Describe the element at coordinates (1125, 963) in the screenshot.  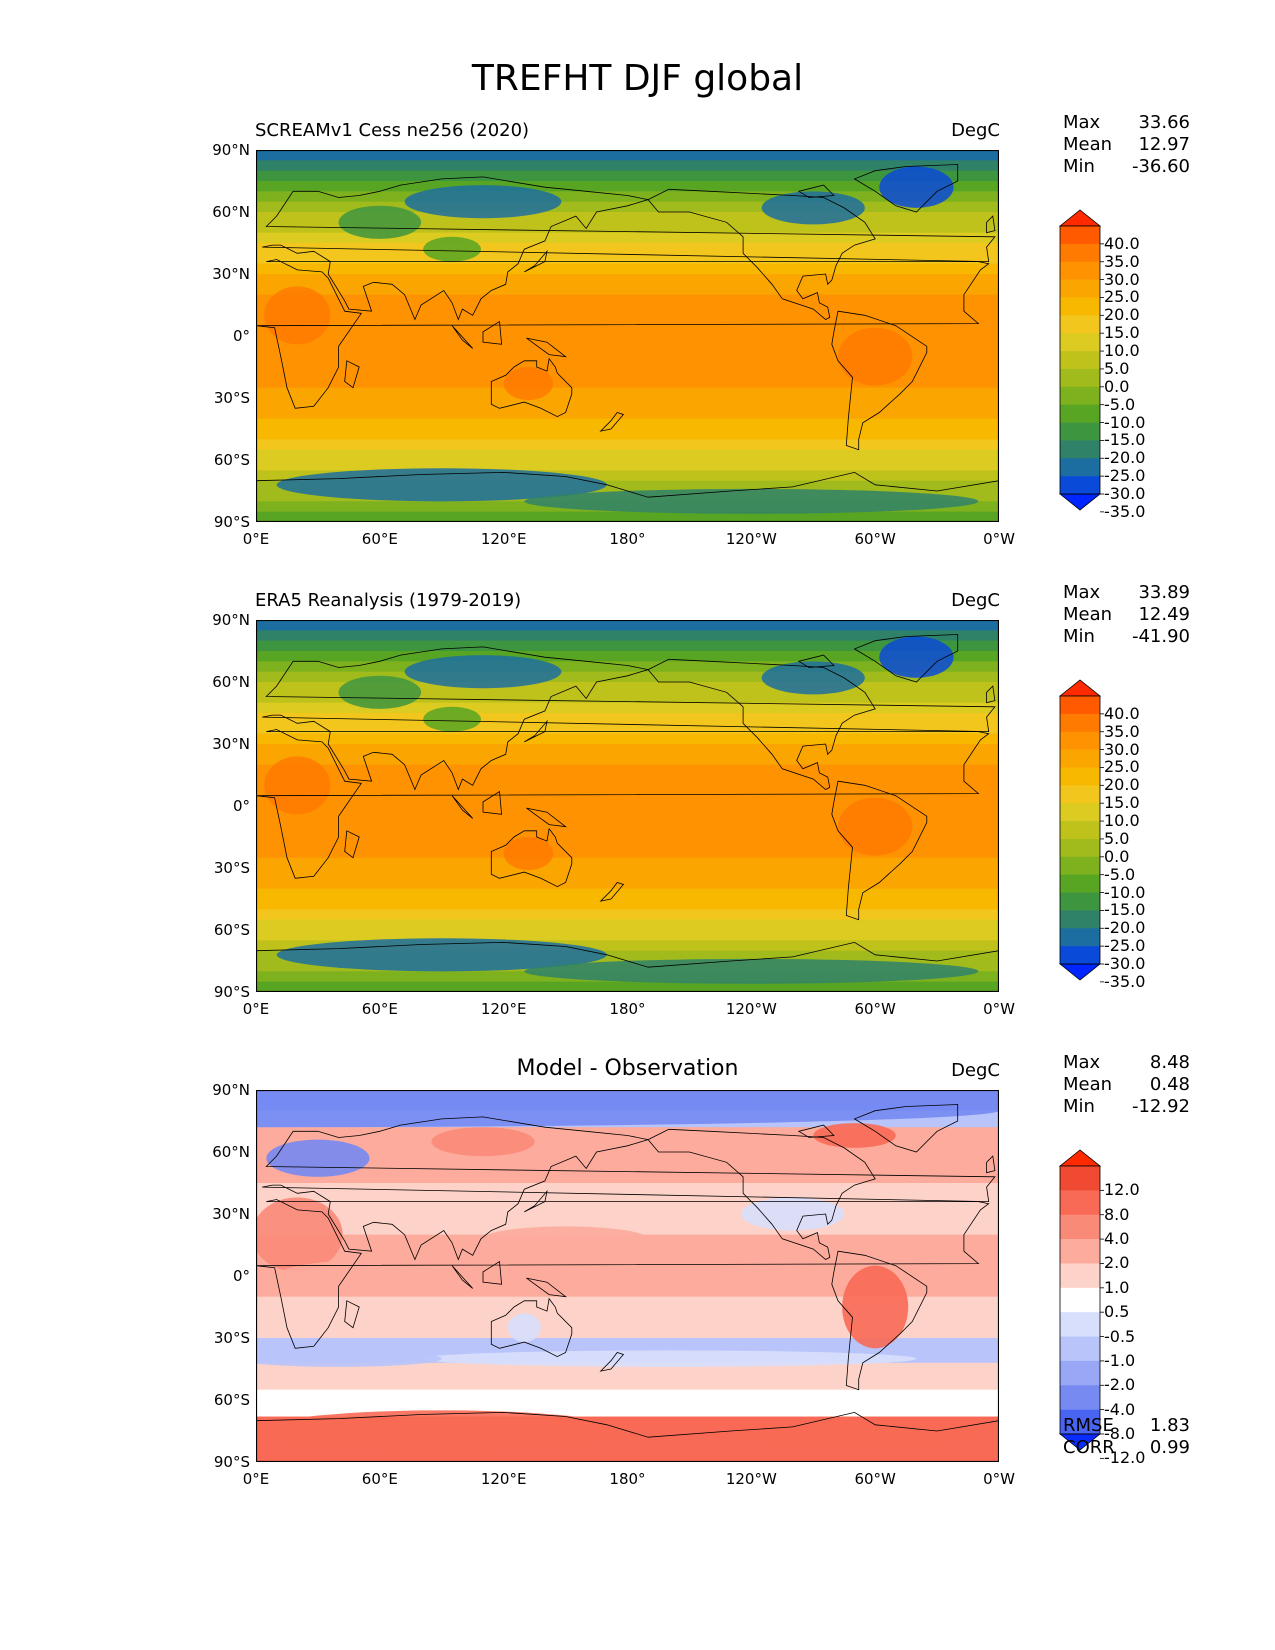
I see `colorbar-tick-label: -30.0` at that location.